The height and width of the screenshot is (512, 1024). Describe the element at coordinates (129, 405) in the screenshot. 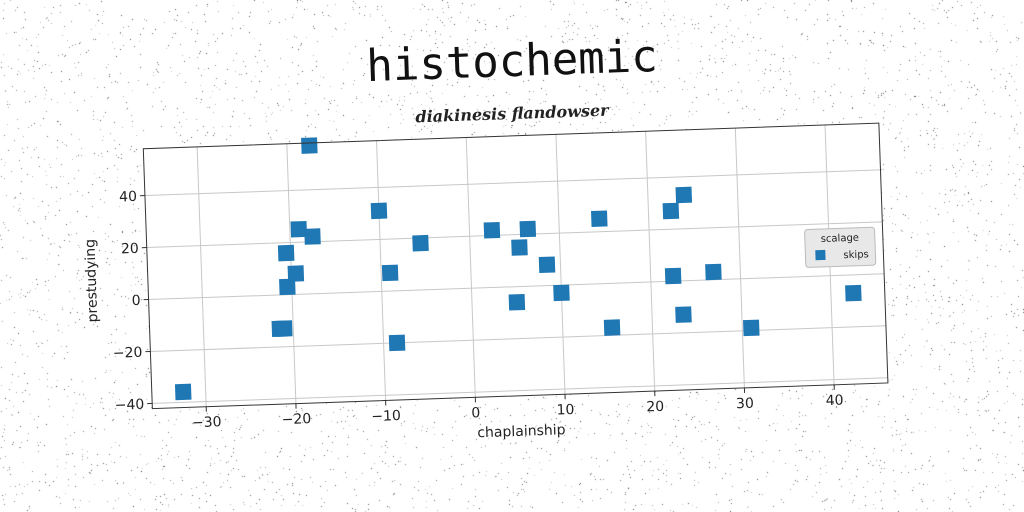

I see `y-tick-label: −40` at that location.